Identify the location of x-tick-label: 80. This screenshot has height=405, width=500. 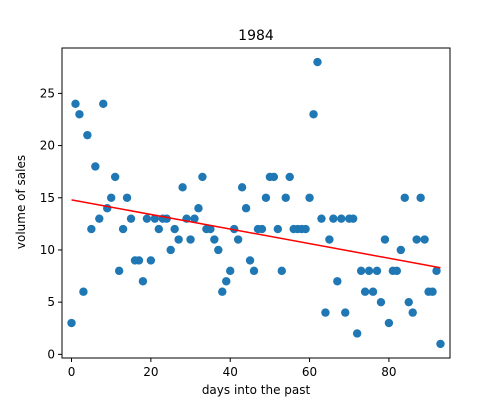
(388, 372).